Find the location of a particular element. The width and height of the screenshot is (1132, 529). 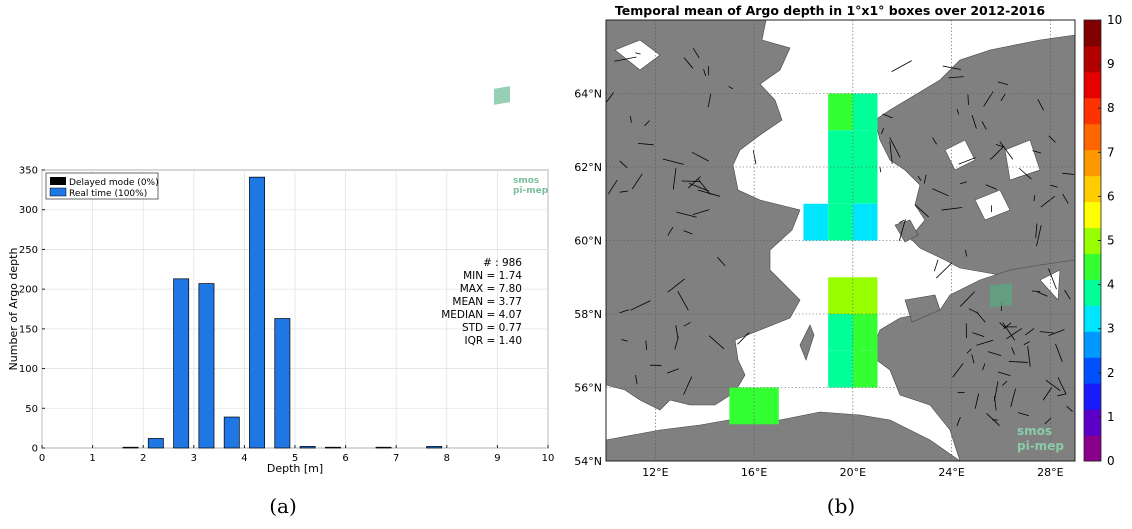

hist-y-tick-label: 150 is located at coordinates (28, 329).